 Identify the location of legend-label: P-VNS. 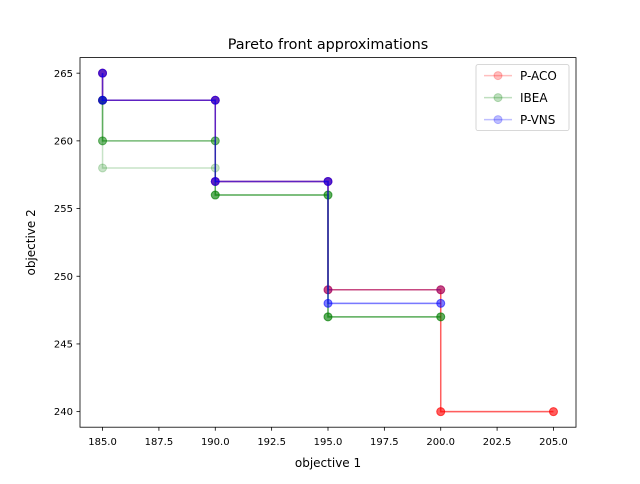
(537, 120).